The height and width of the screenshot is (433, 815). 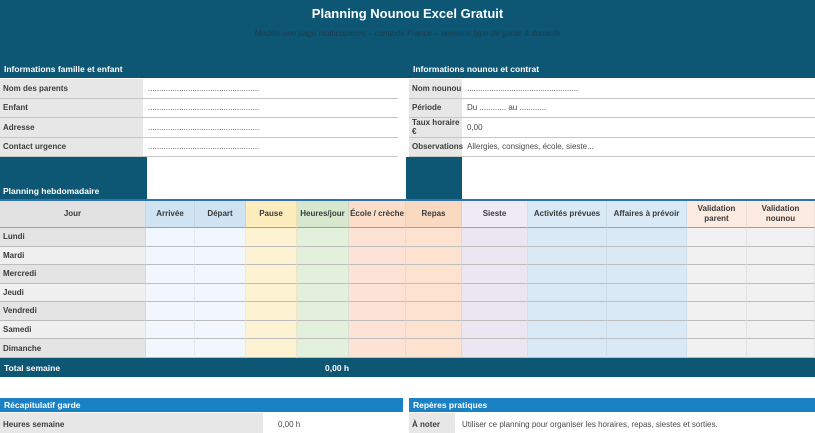 What do you see at coordinates (435, 127) in the screenshot?
I see `field-label: Taux horaire €` at bounding box center [435, 127].